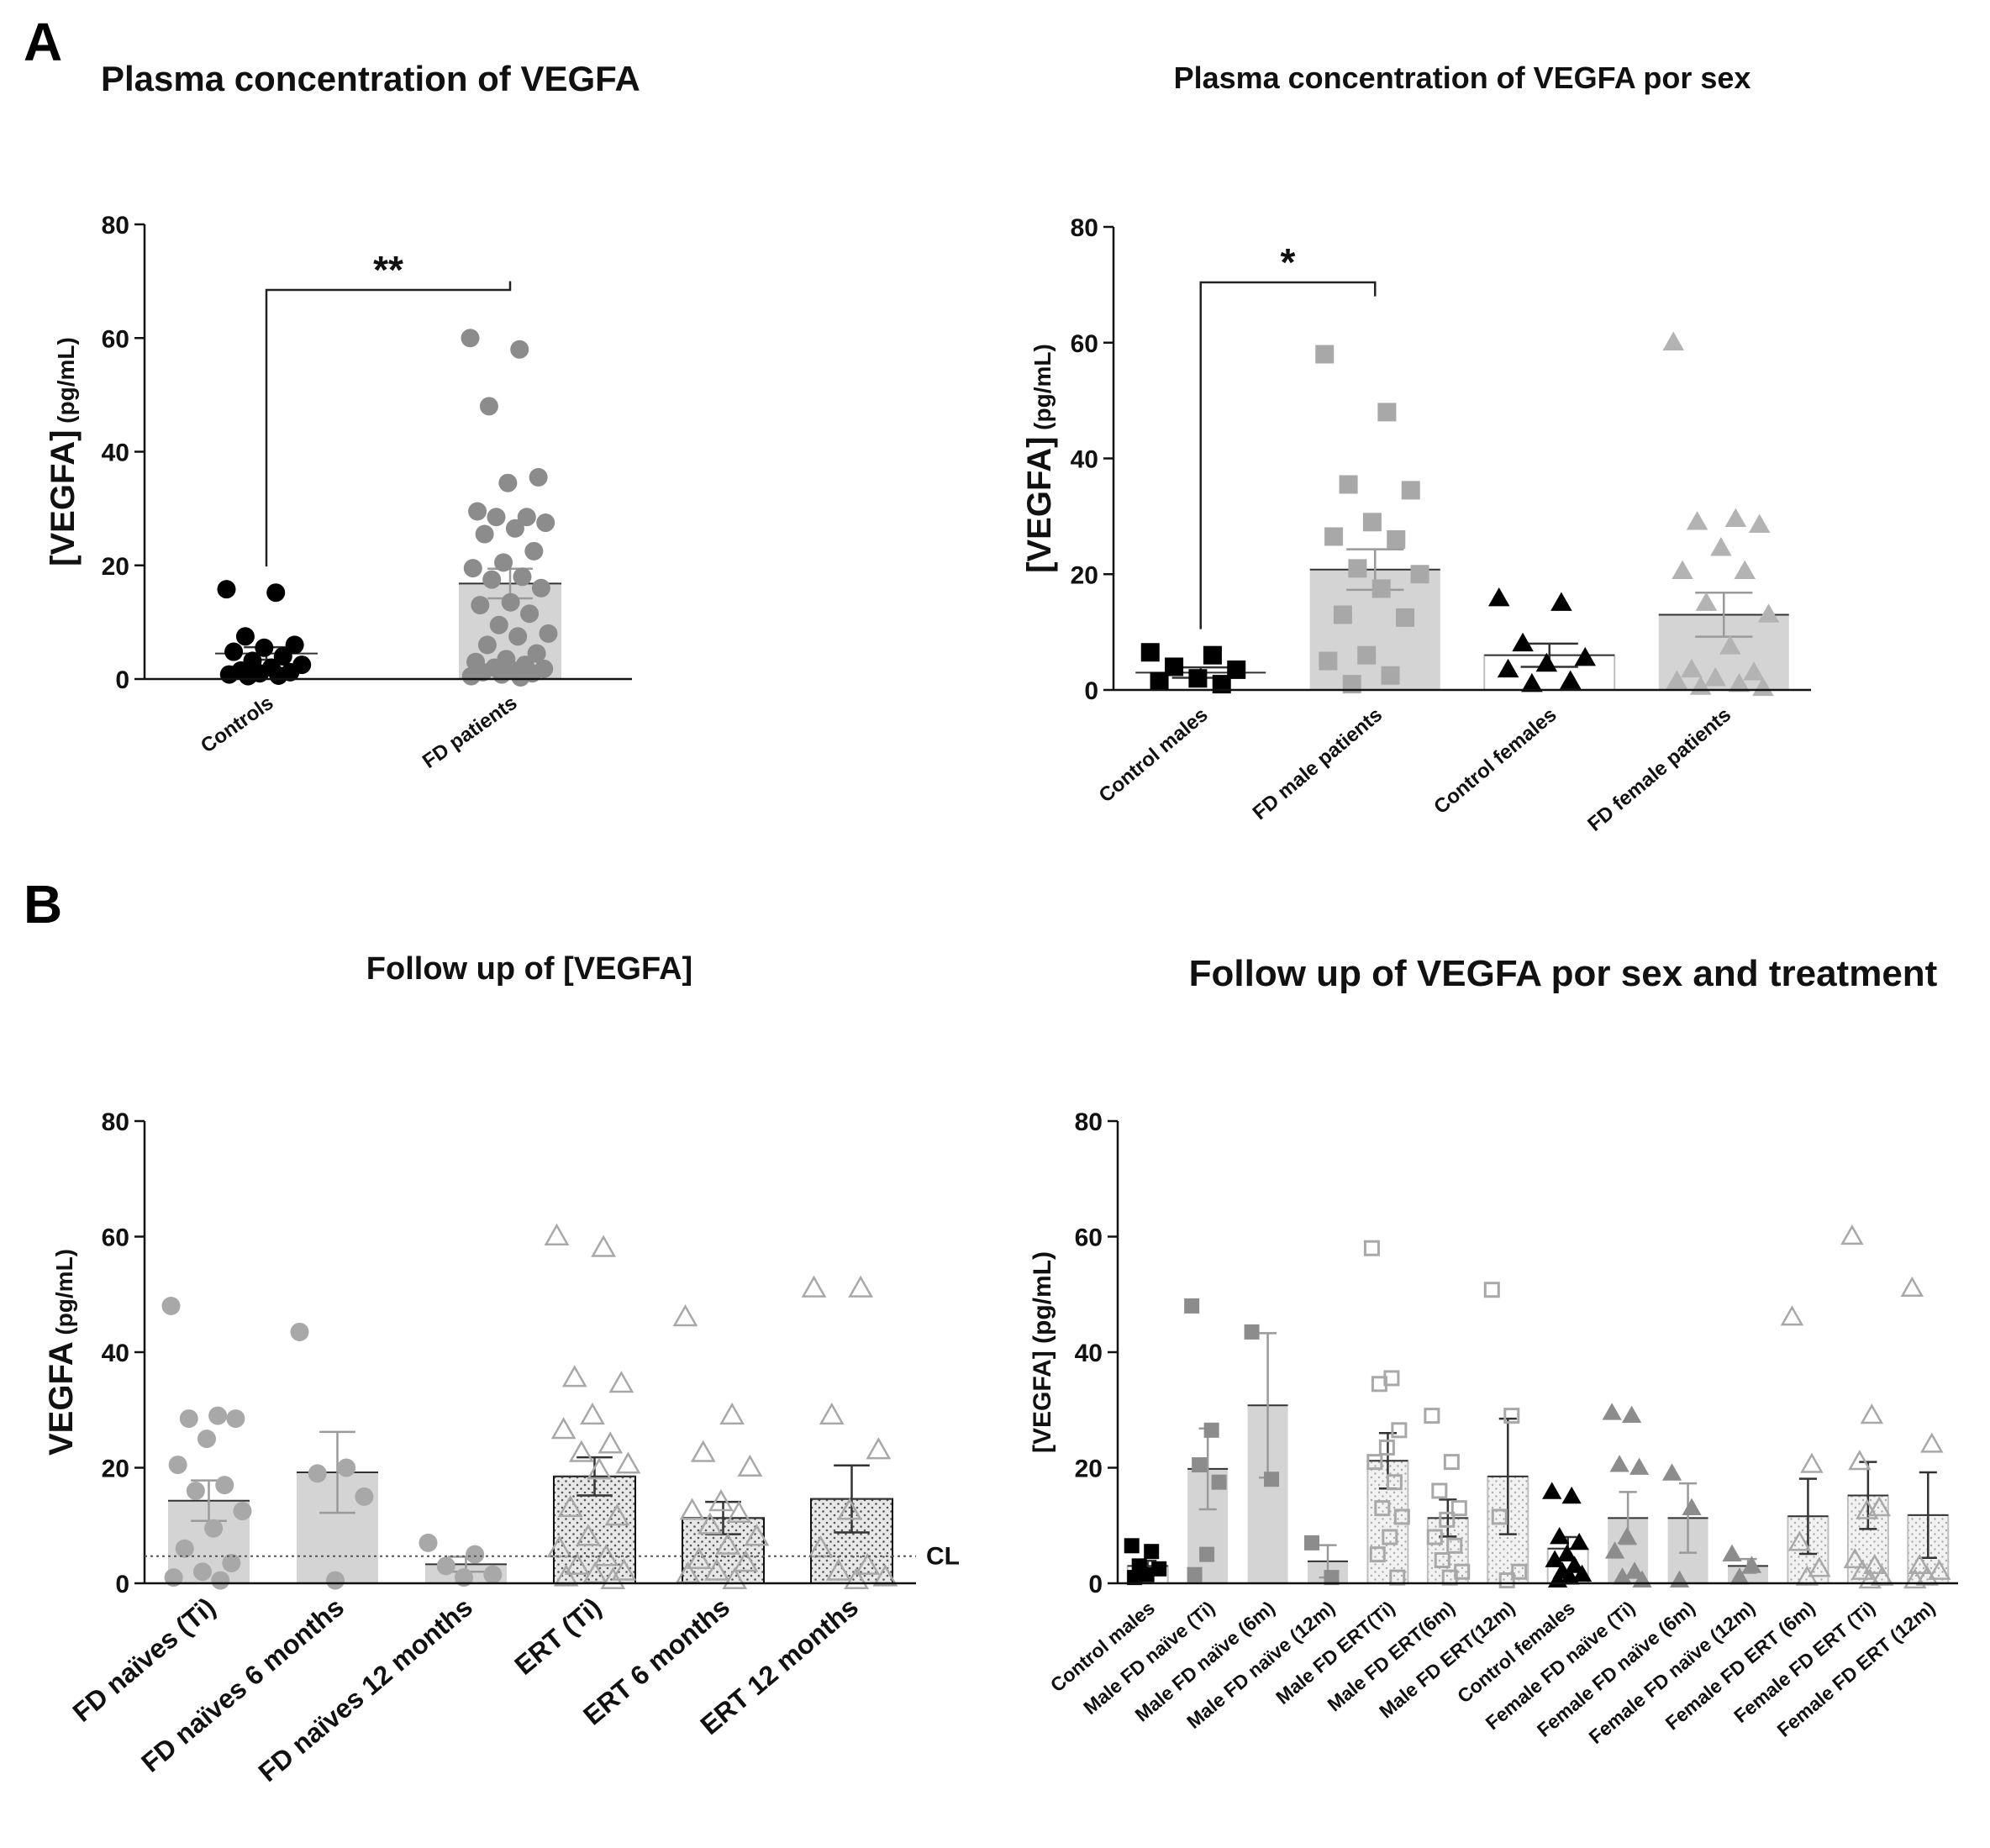 Image resolution: width=1990 pixels, height=1848 pixels. Describe the element at coordinates (388, 270) in the screenshot. I see `significance-label: **` at that location.